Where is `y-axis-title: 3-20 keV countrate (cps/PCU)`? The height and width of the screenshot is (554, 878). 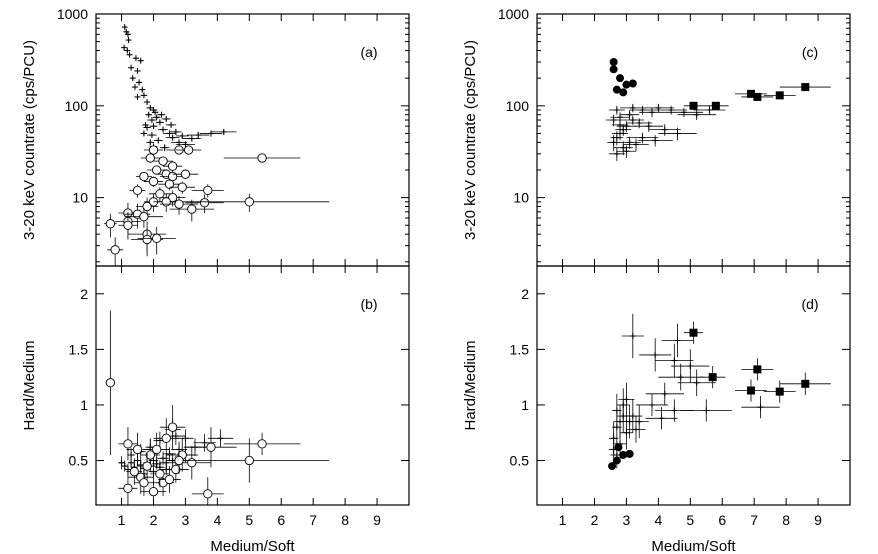 y-axis-title: 3-20 keV countrate (cps/PCU) is located at coordinates (29, 140).